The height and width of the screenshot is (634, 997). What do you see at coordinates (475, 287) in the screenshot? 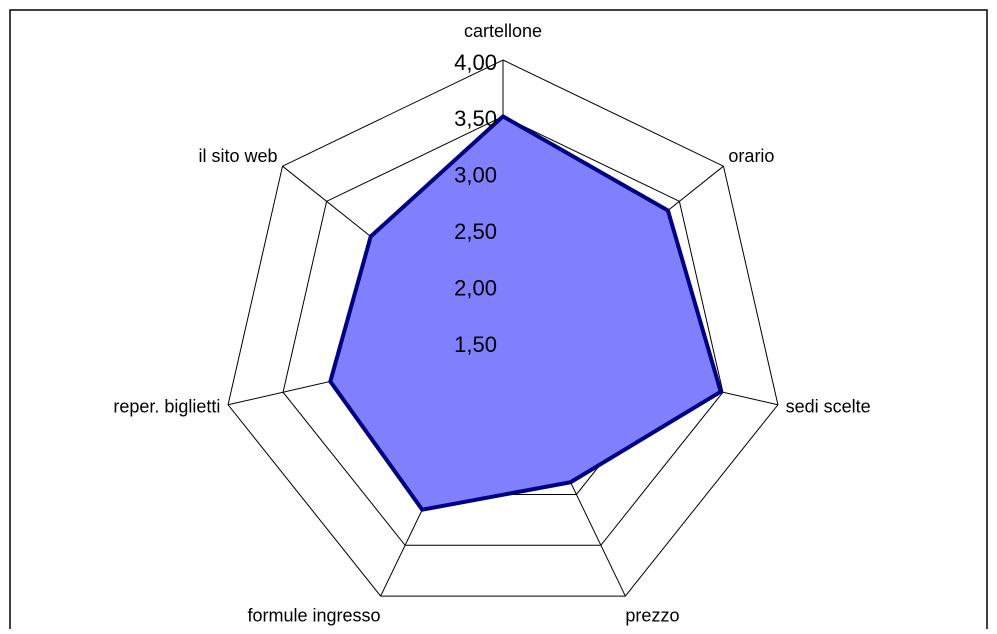
I see `y-tick-label: 2,00` at bounding box center [475, 287].